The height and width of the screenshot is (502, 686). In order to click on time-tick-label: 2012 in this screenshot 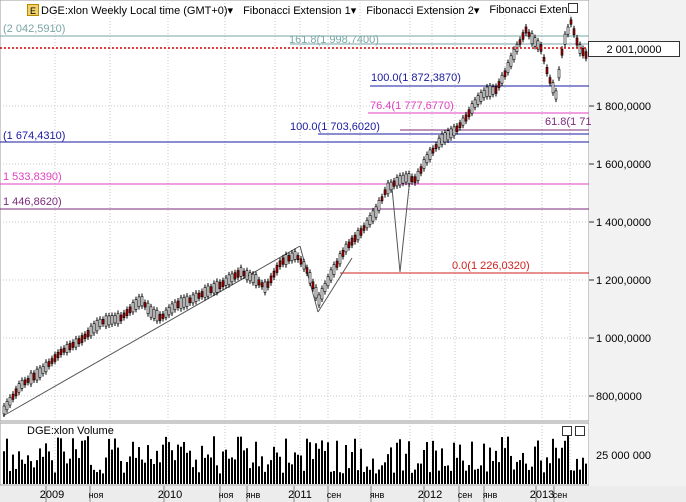, I will do `click(430, 495)`.